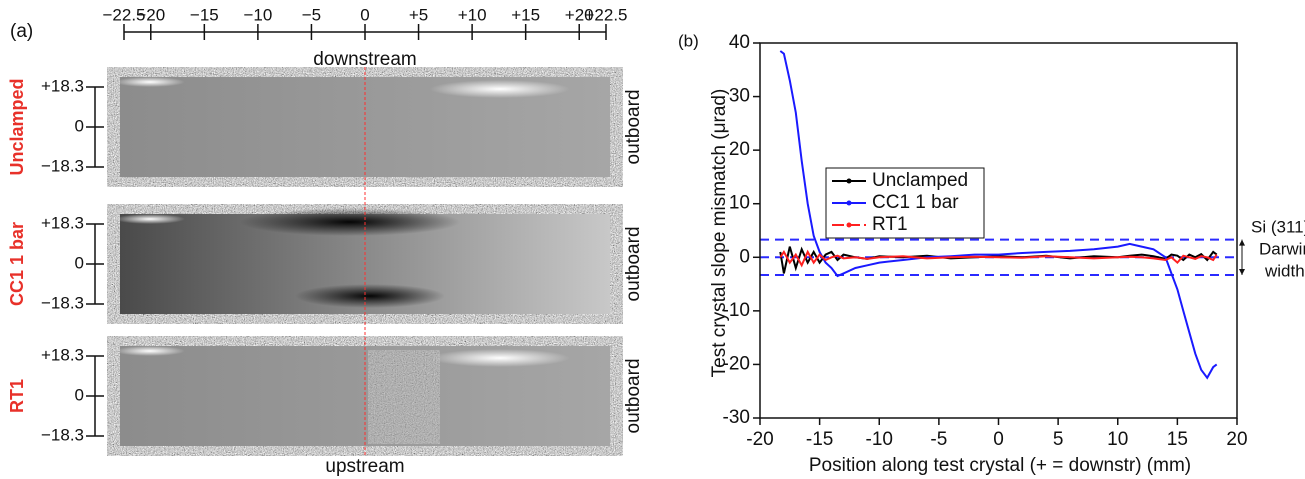 The width and height of the screenshot is (1305, 479). Describe the element at coordinates (525, 14) in the screenshot. I see `x-tick-label: +15` at that location.